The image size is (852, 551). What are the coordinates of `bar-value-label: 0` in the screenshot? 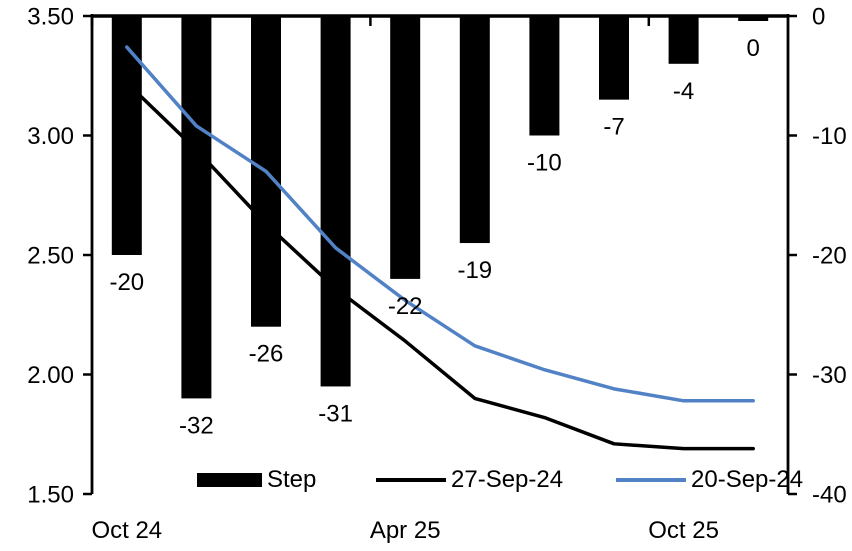 It's located at (753, 48).